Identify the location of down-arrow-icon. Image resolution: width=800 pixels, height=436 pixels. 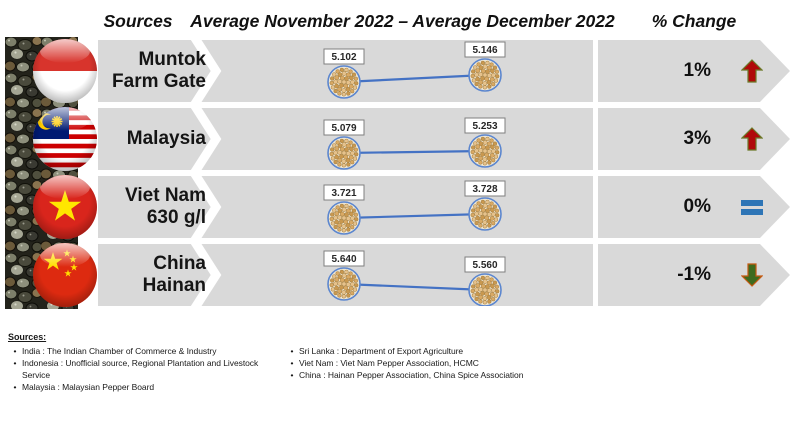
(752, 275).